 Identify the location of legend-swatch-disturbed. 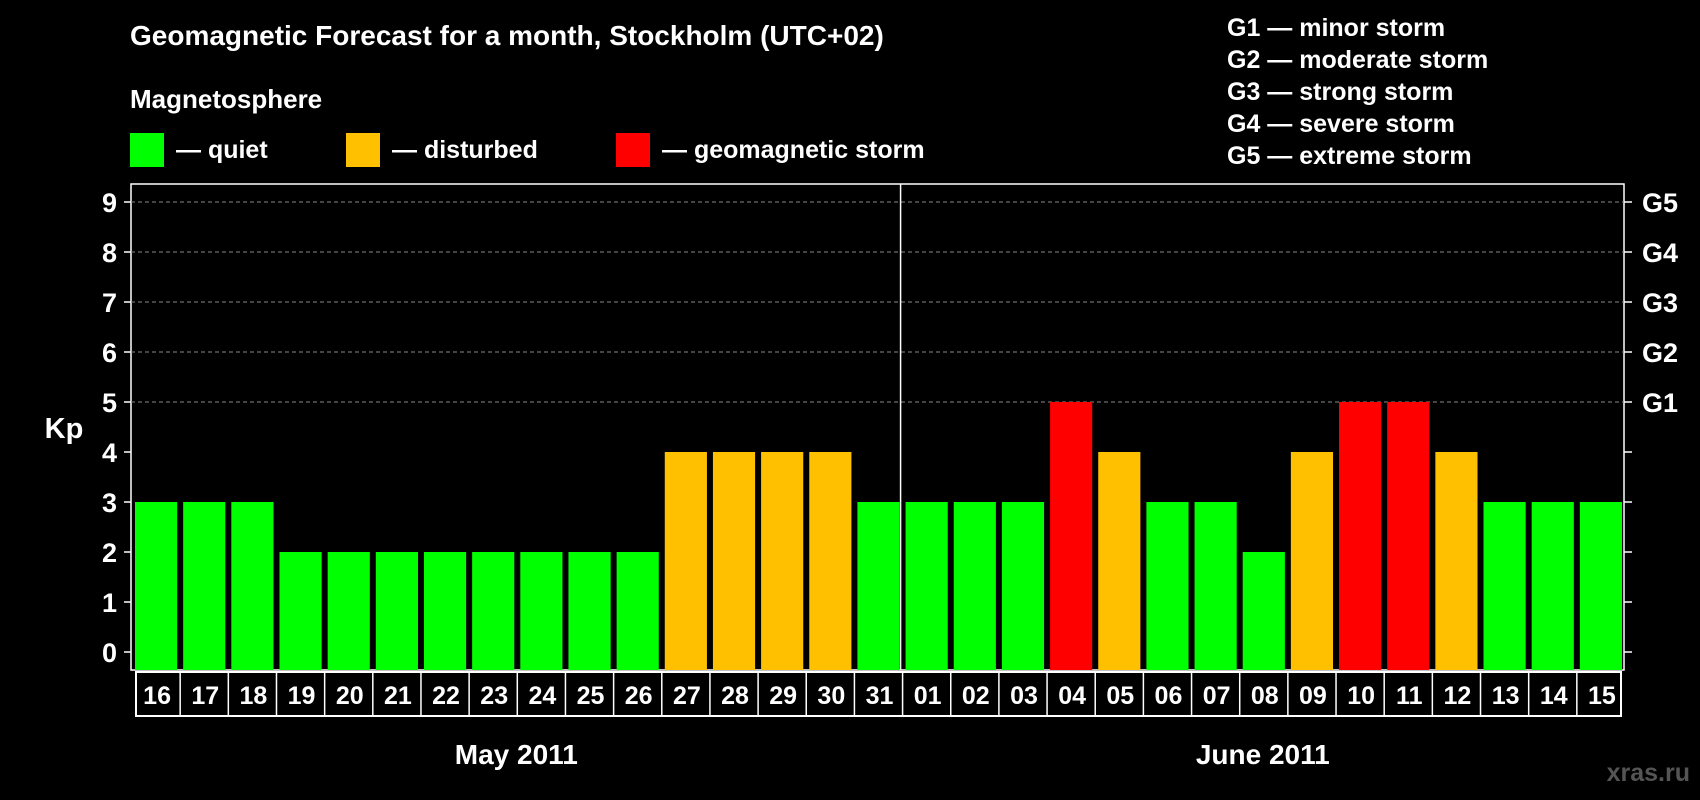
(363, 150).